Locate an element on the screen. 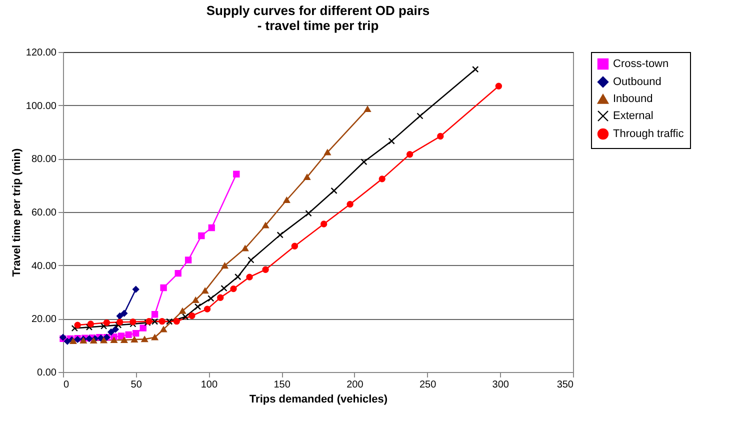  text: - travel time per trip is located at coordinates (318, 25).